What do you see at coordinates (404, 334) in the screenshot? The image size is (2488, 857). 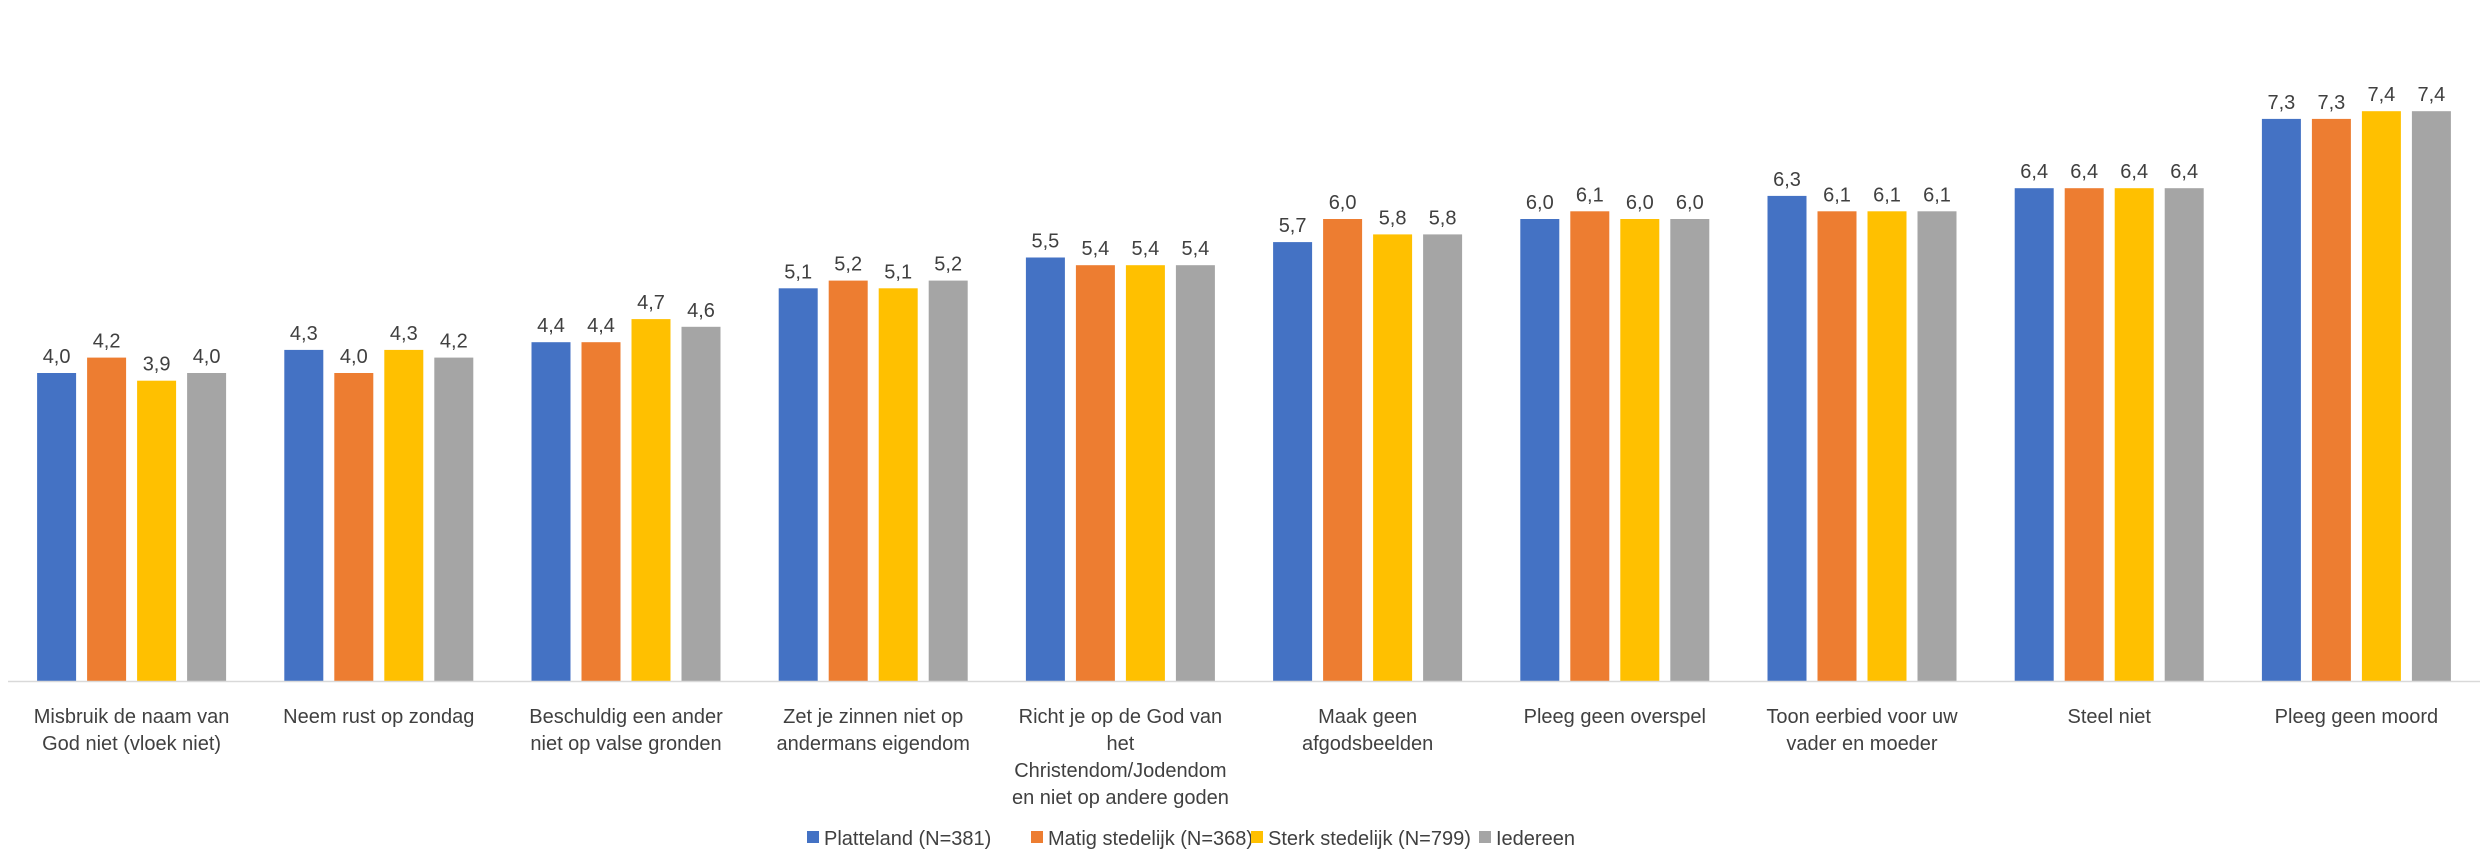 I see `value-label-2-series-3: 4,3` at bounding box center [404, 334].